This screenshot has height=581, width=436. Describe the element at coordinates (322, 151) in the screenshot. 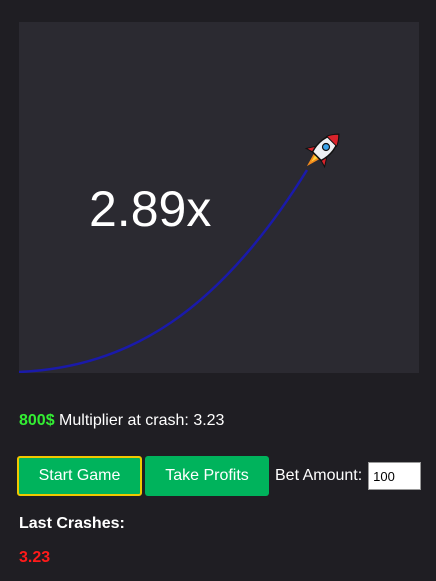

I see `rocket-icon` at that location.